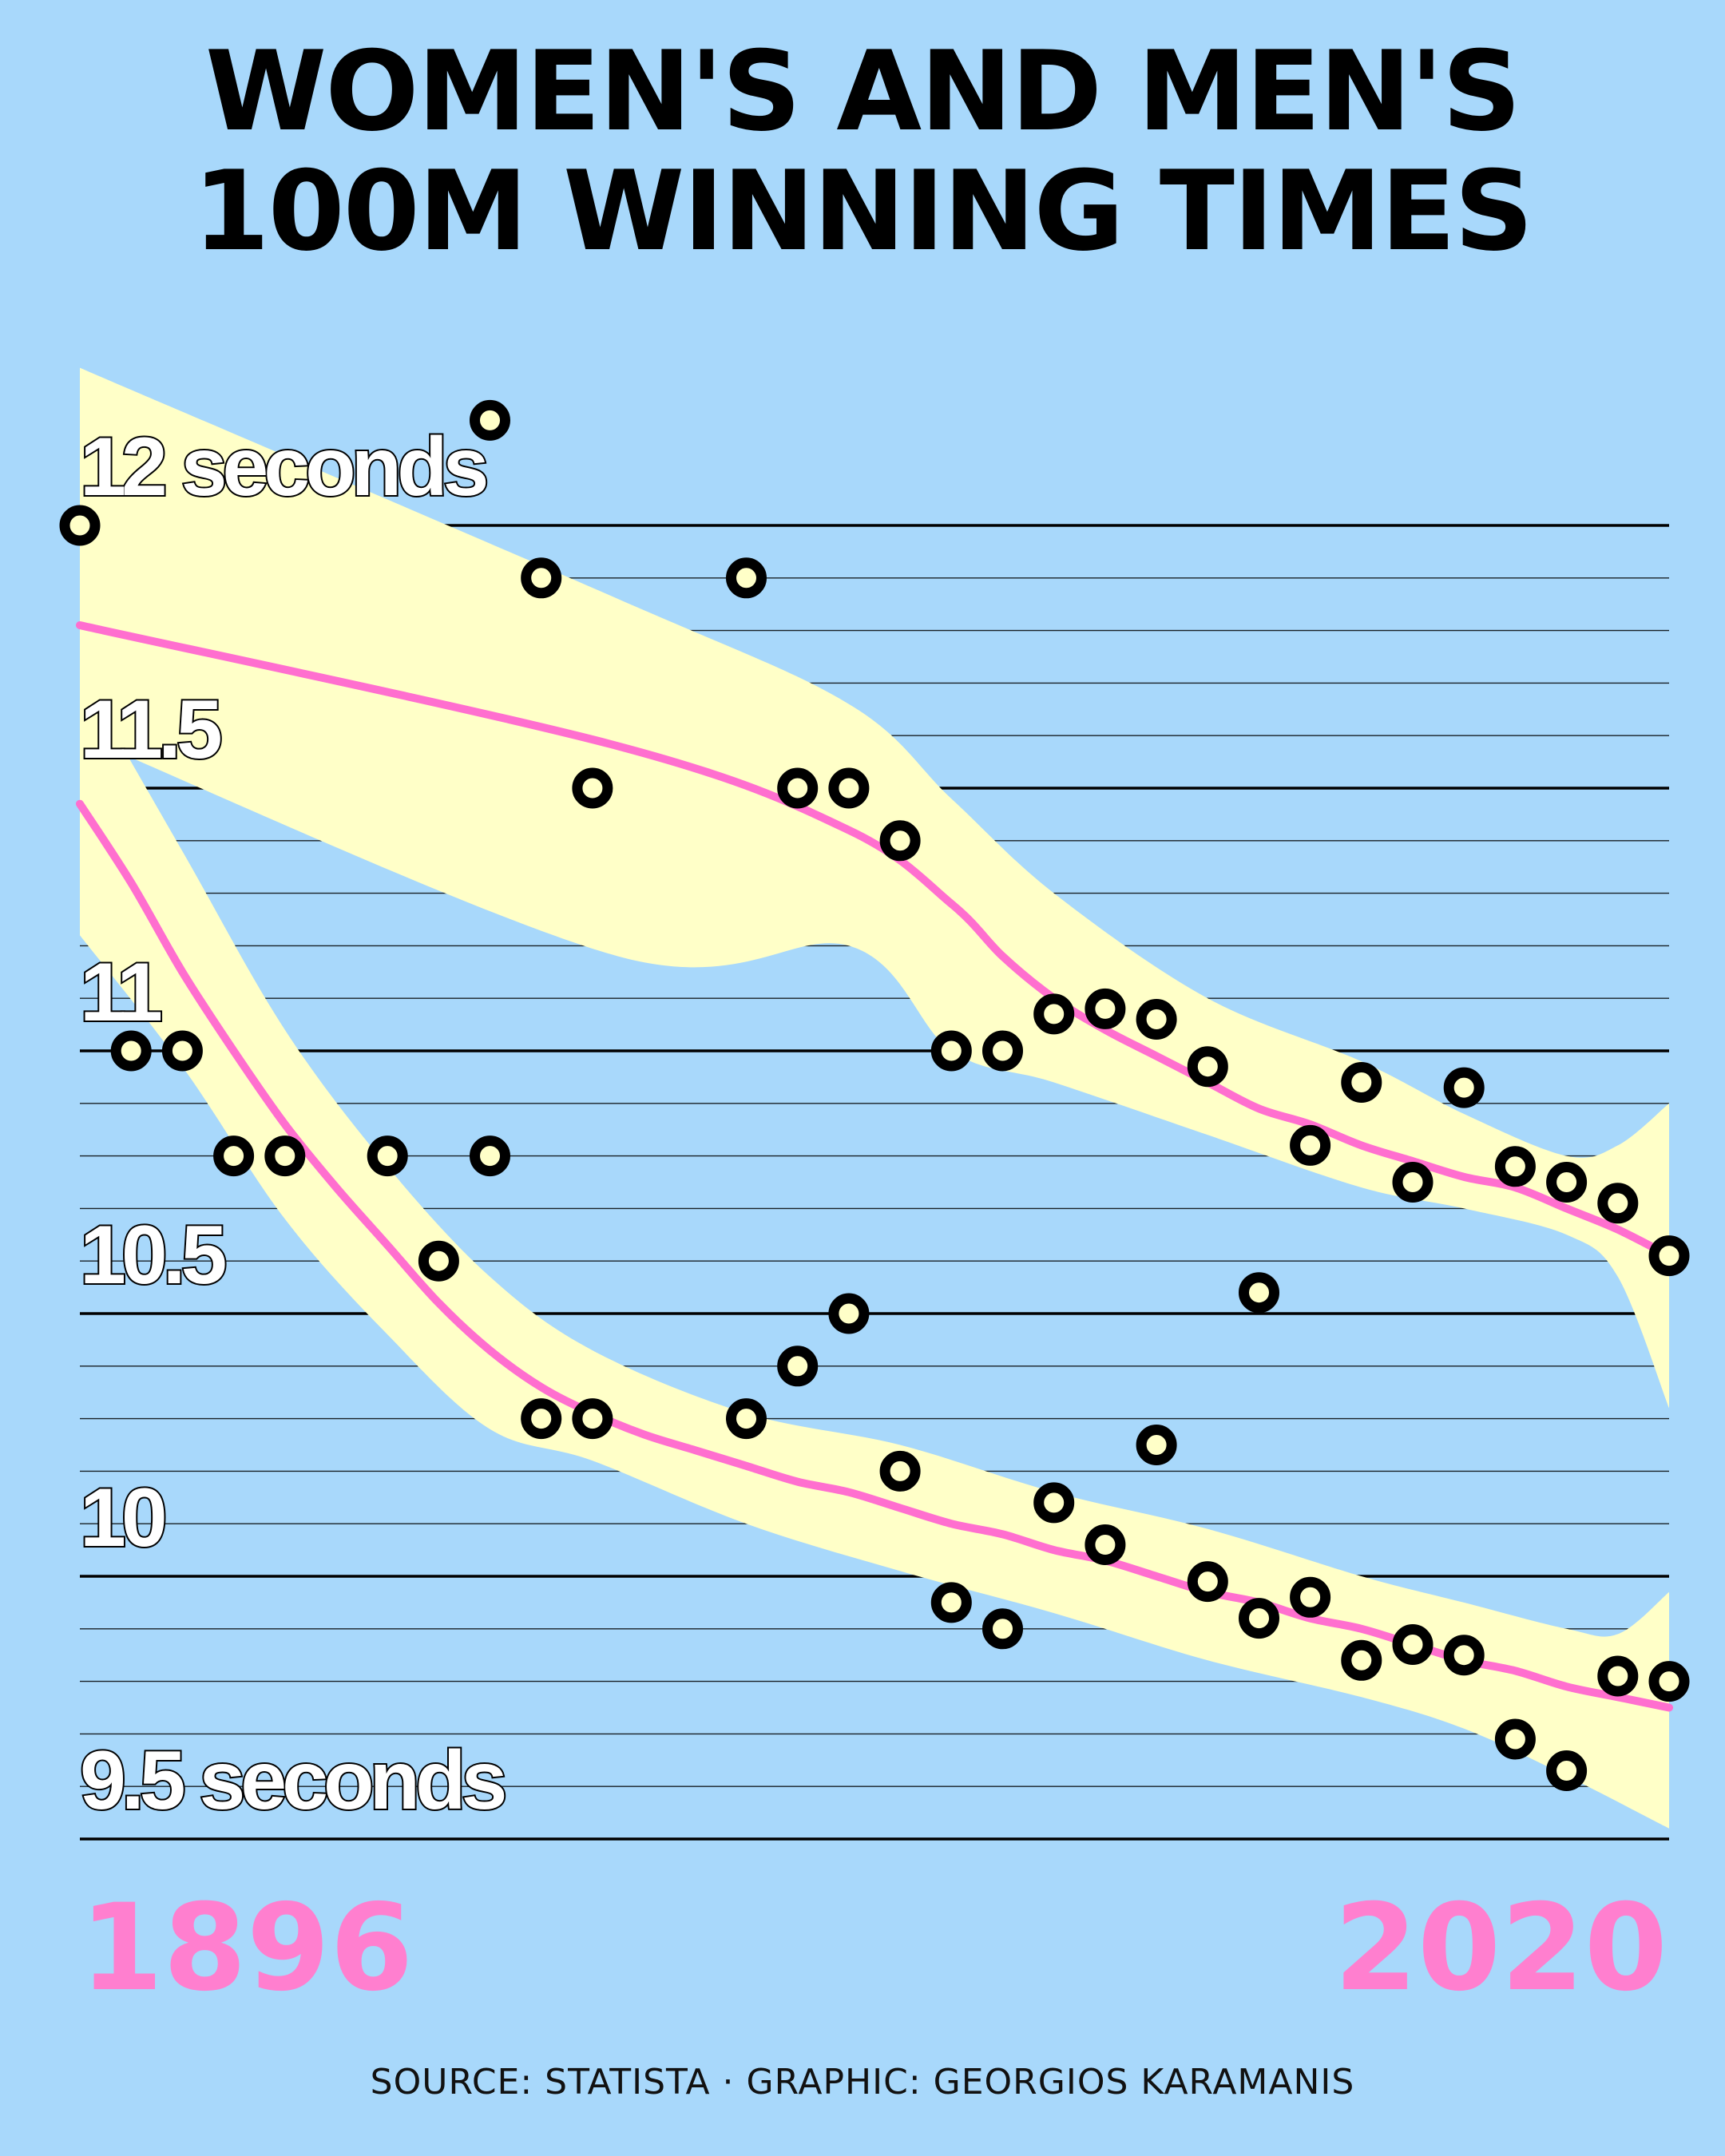 This screenshot has width=1725, height=2156. What do you see at coordinates (283, 467) in the screenshot?
I see `y-tick-label: 12 seconds` at bounding box center [283, 467].